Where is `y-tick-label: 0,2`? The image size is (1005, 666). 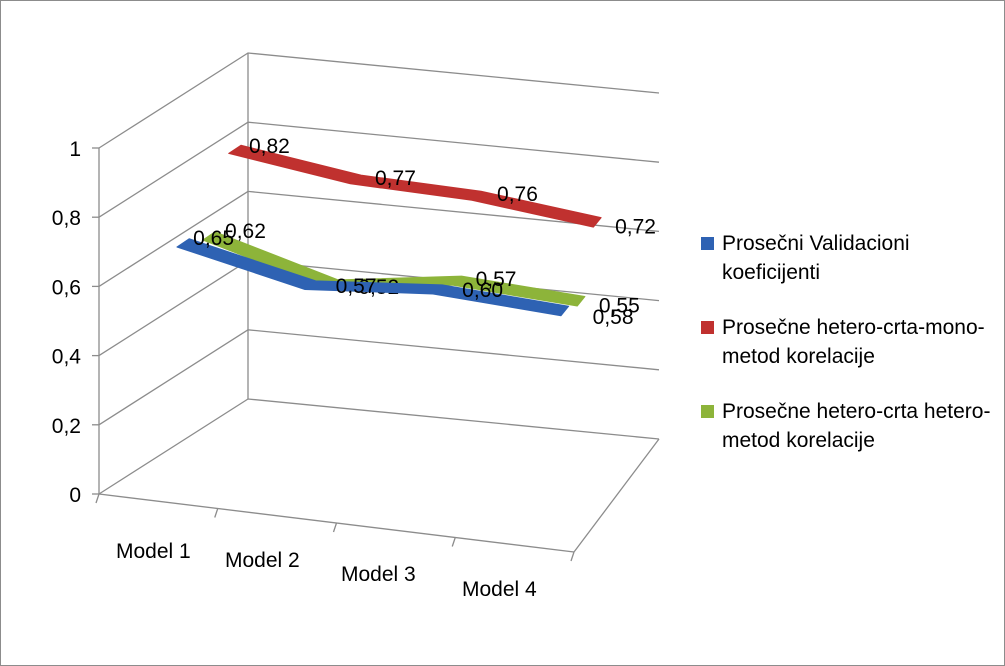
y-tick-label: 0,2 is located at coordinates (66, 426).